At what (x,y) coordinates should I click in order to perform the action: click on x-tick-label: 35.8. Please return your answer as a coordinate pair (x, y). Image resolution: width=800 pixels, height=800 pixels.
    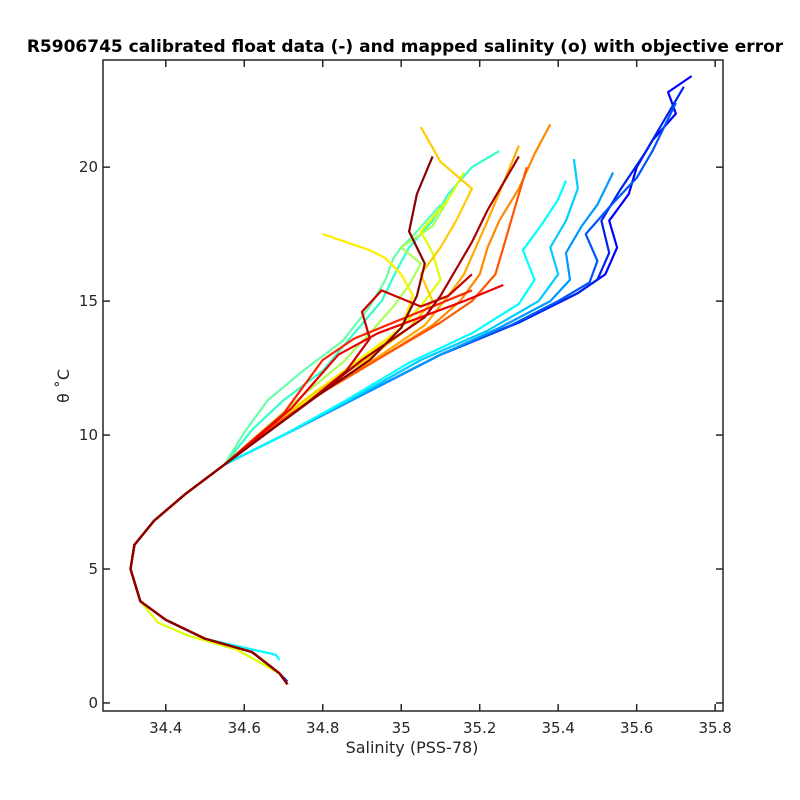
    Looking at the image, I should click on (714, 728).